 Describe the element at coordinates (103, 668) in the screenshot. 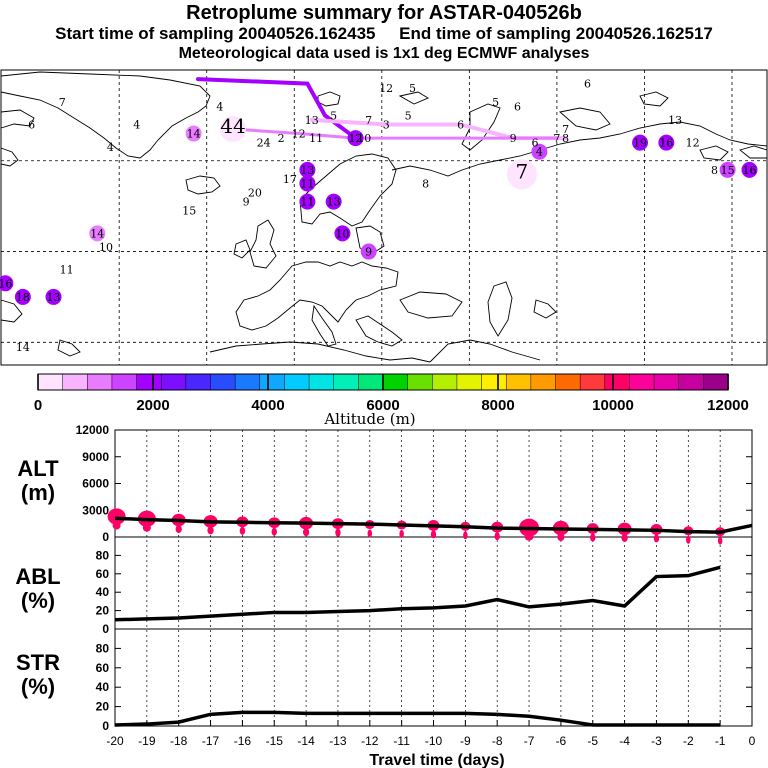

I see `str-ytick-label: 60` at that location.